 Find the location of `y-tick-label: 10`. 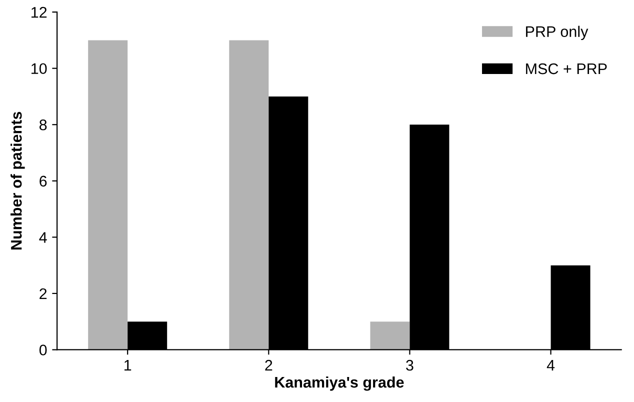

y-tick-label: 10 is located at coordinates (39, 68).